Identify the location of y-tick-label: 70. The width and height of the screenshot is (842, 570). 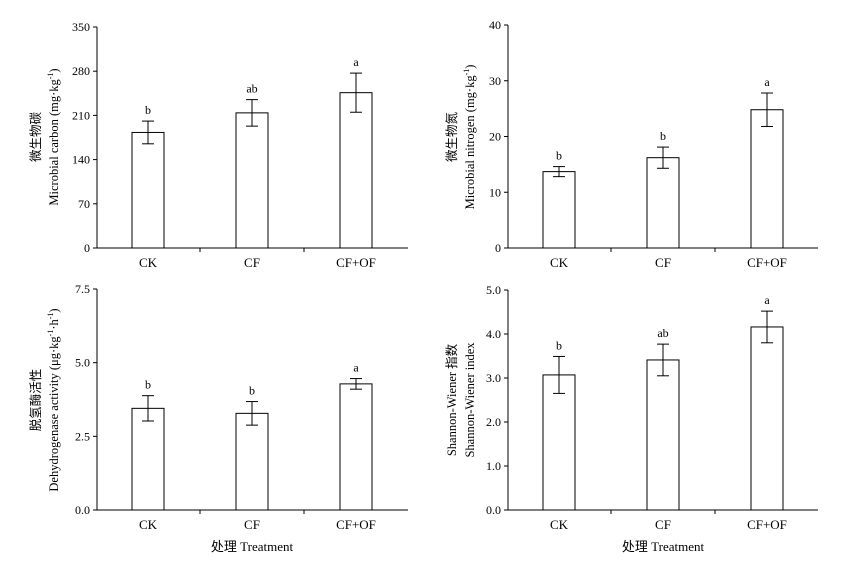
(84, 204).